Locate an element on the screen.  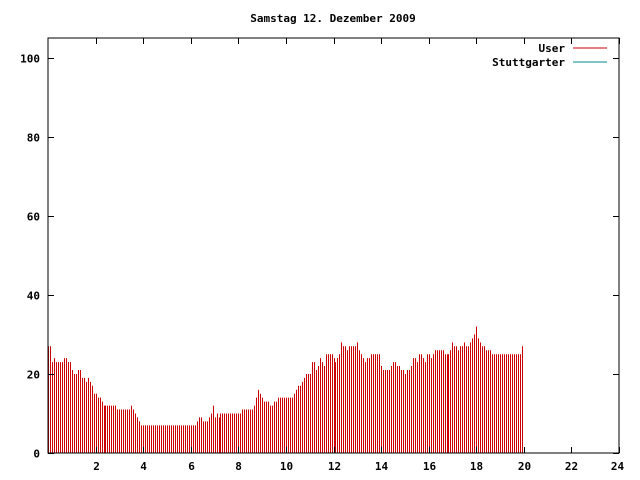
y-tick-label: 0 is located at coordinates (36, 454).